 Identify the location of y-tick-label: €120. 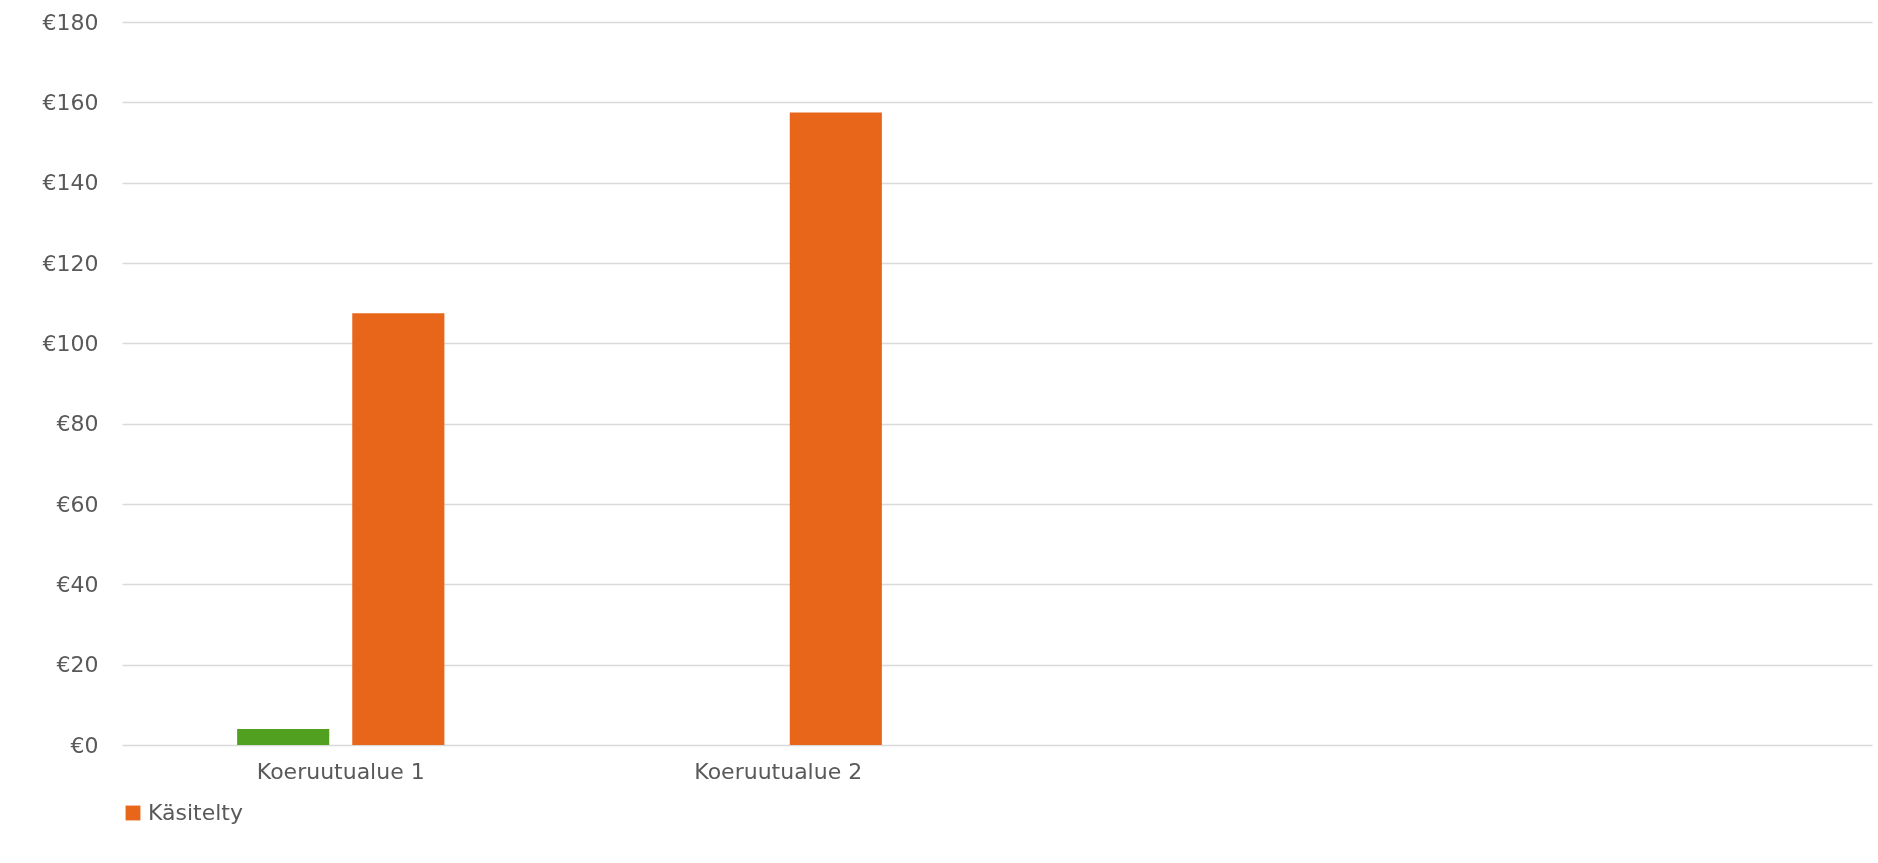
(70, 263).